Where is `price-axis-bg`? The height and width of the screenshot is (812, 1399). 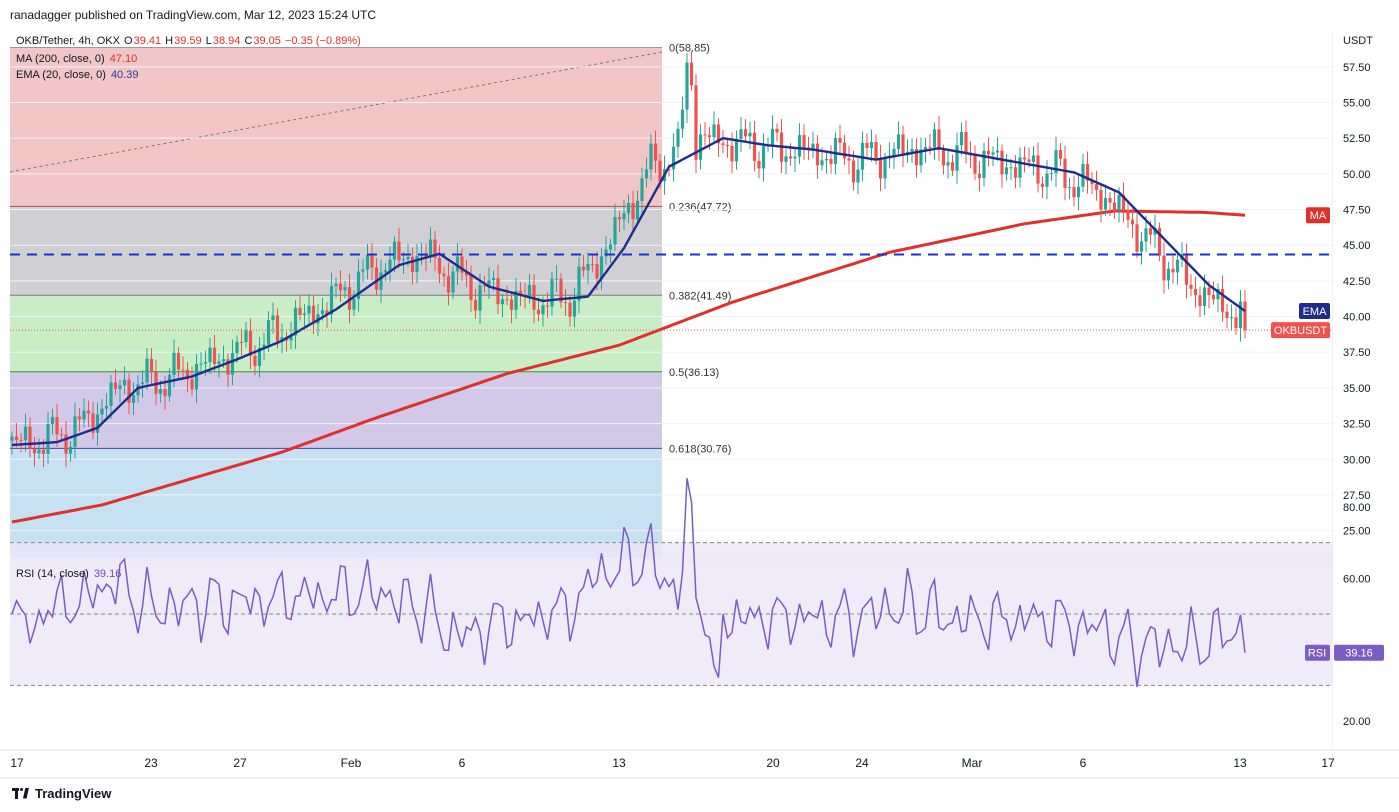 price-axis-bg is located at coordinates (1366, 390).